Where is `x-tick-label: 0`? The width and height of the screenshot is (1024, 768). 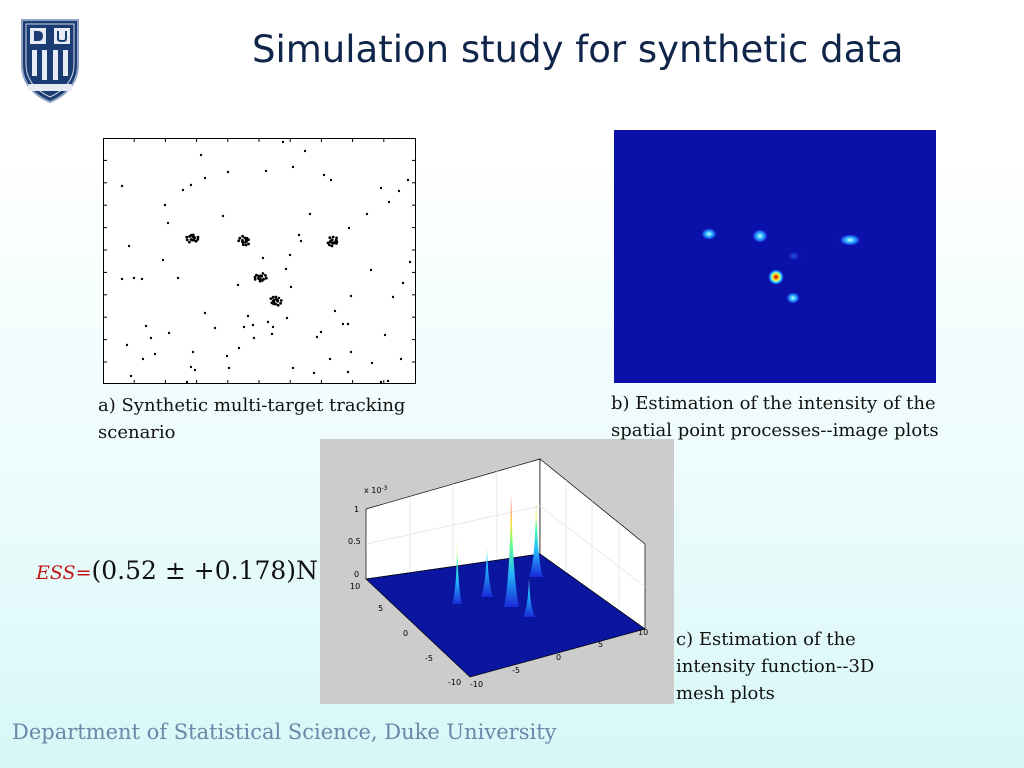 x-tick-label: 0 is located at coordinates (405, 633).